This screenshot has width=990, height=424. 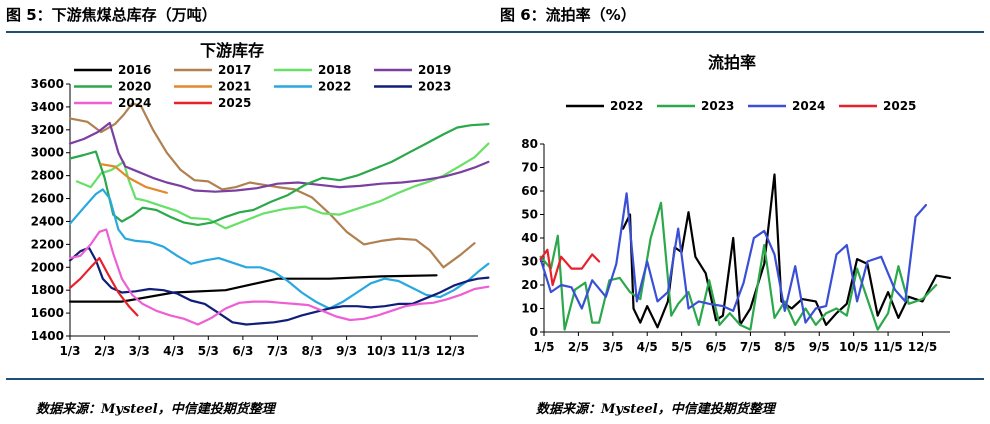 I want to click on series-line-2020, so click(x=279, y=174).